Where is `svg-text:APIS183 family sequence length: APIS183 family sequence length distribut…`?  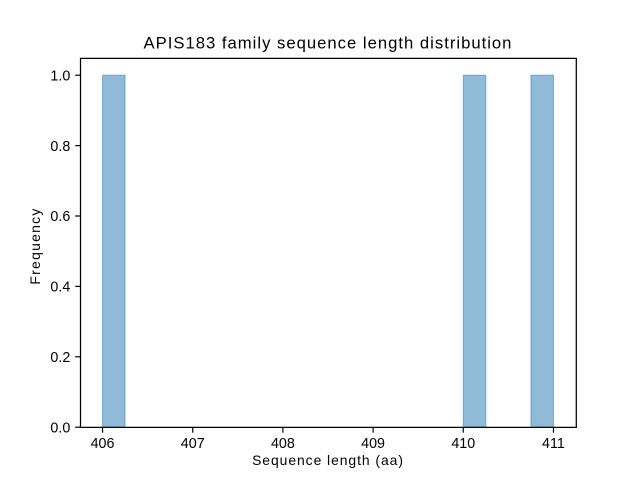
svg-text:APIS183 family sequence length: APIS183 family sequence length distribut… is located at coordinates (328, 42).